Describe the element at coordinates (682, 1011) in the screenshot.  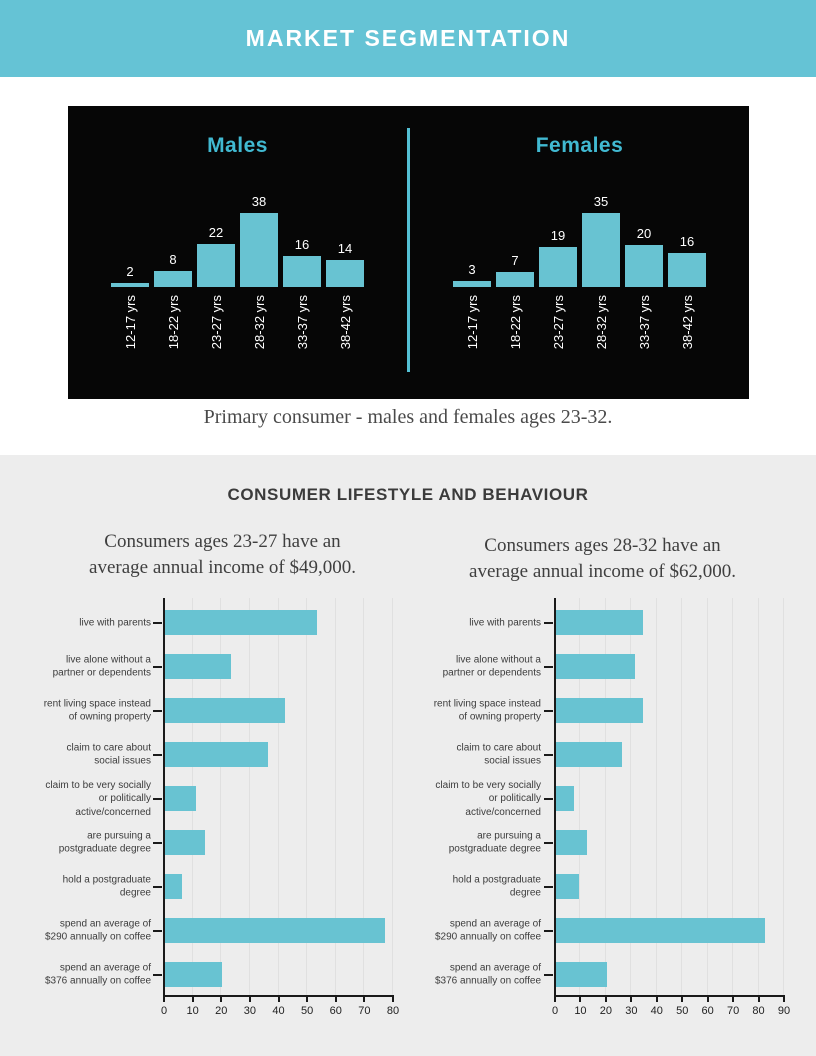
I see `x-axis-tick-label: 50` at that location.